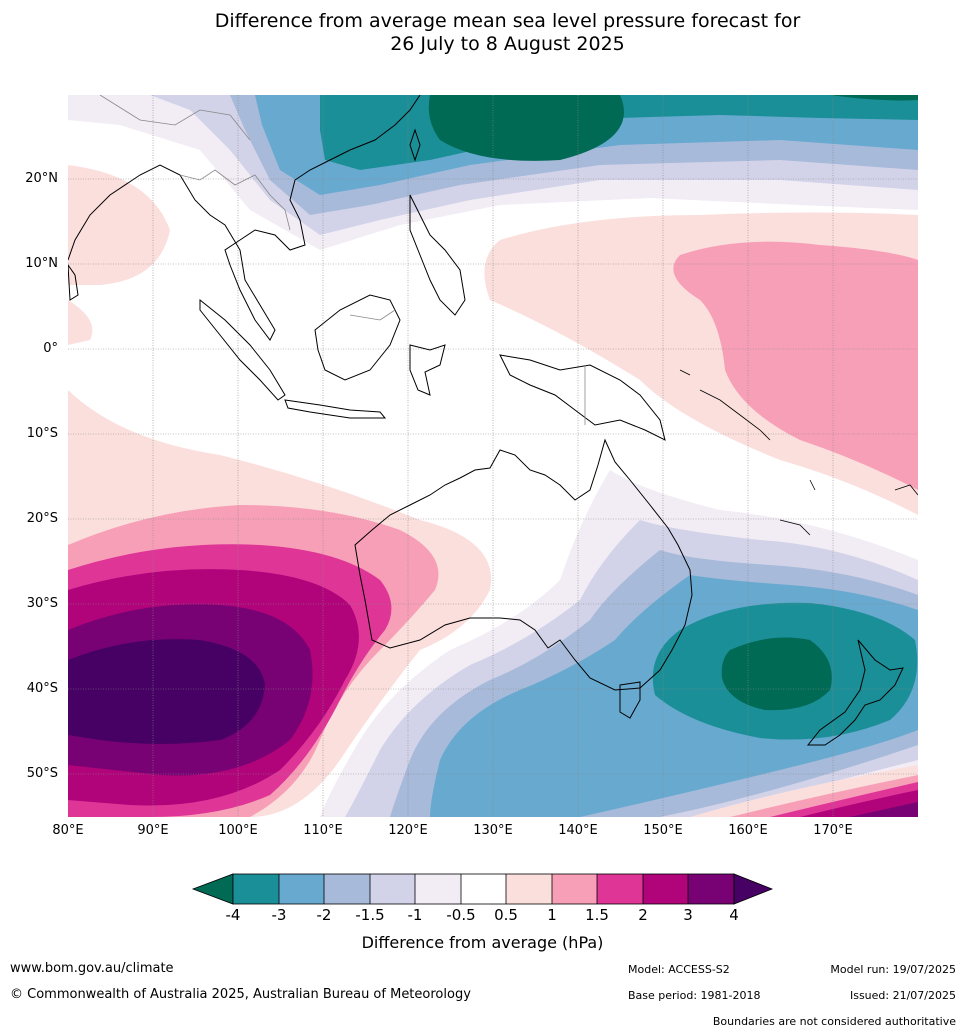 This screenshot has height=1035, width=965. I want to click on coast-asia-mainland, so click(244, 218).